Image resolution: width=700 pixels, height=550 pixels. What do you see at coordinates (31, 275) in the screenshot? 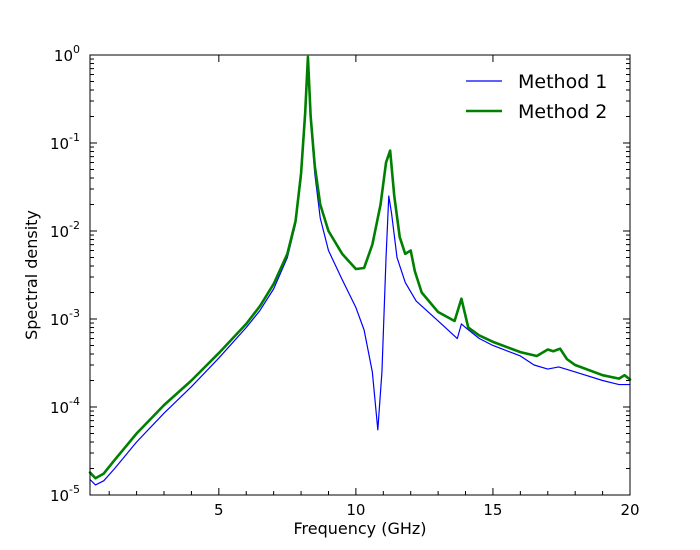
I see `y-axis-label: Spectral density` at bounding box center [31, 275].